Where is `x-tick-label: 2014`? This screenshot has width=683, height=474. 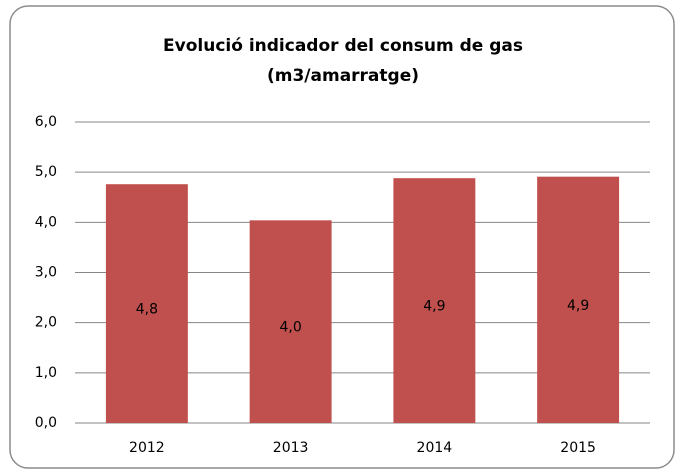 x-tick-label: 2014 is located at coordinates (435, 448).